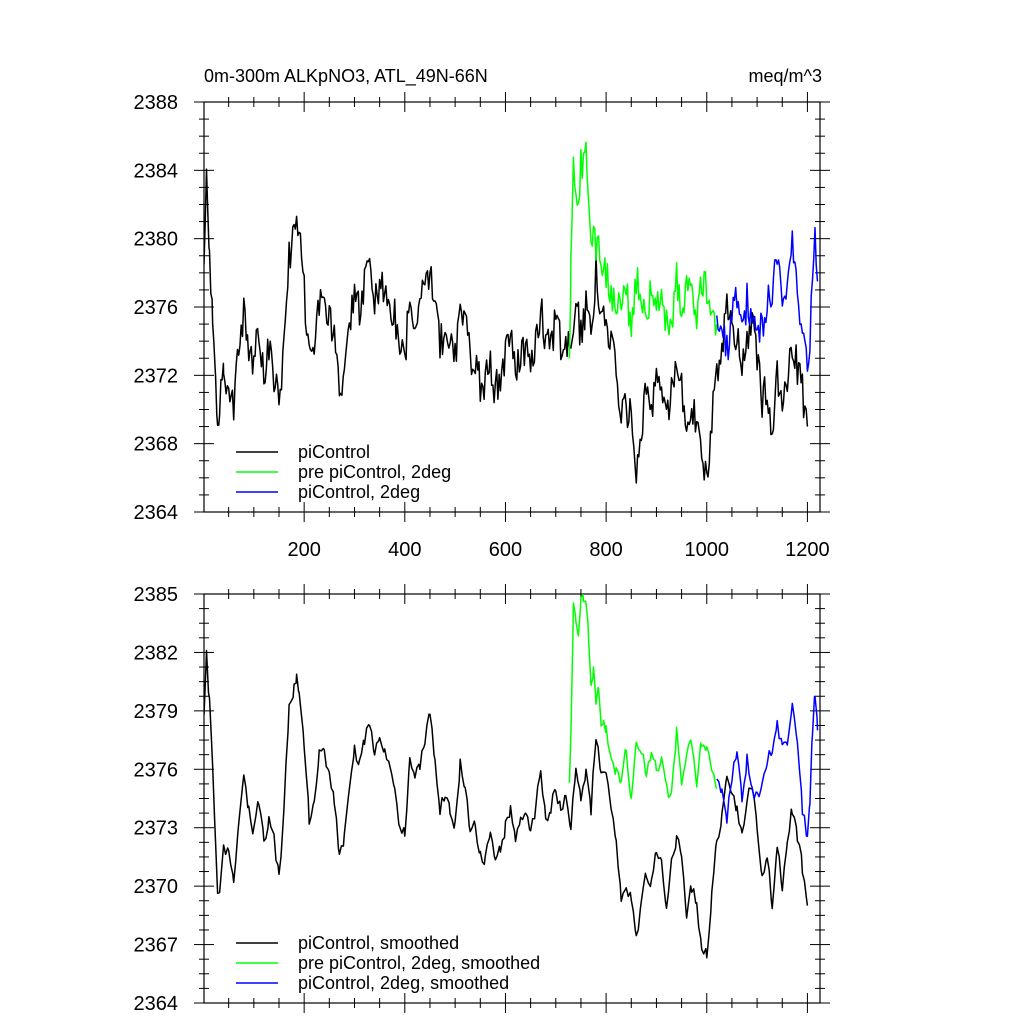 This screenshot has width=1024, height=1024. I want to click on series-line-pre-picontrol-2deg, so click(643, 250).